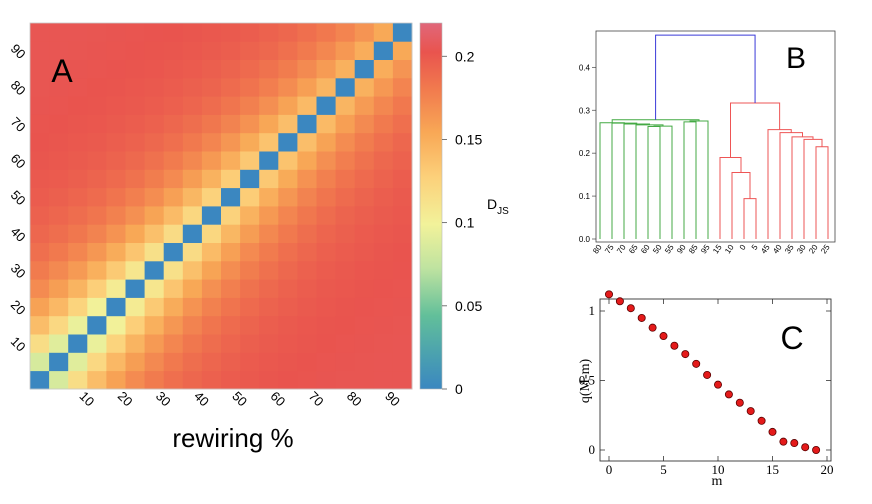  What do you see at coordinates (796, 58) in the screenshot?
I see `panel-b-letter: B` at bounding box center [796, 58].